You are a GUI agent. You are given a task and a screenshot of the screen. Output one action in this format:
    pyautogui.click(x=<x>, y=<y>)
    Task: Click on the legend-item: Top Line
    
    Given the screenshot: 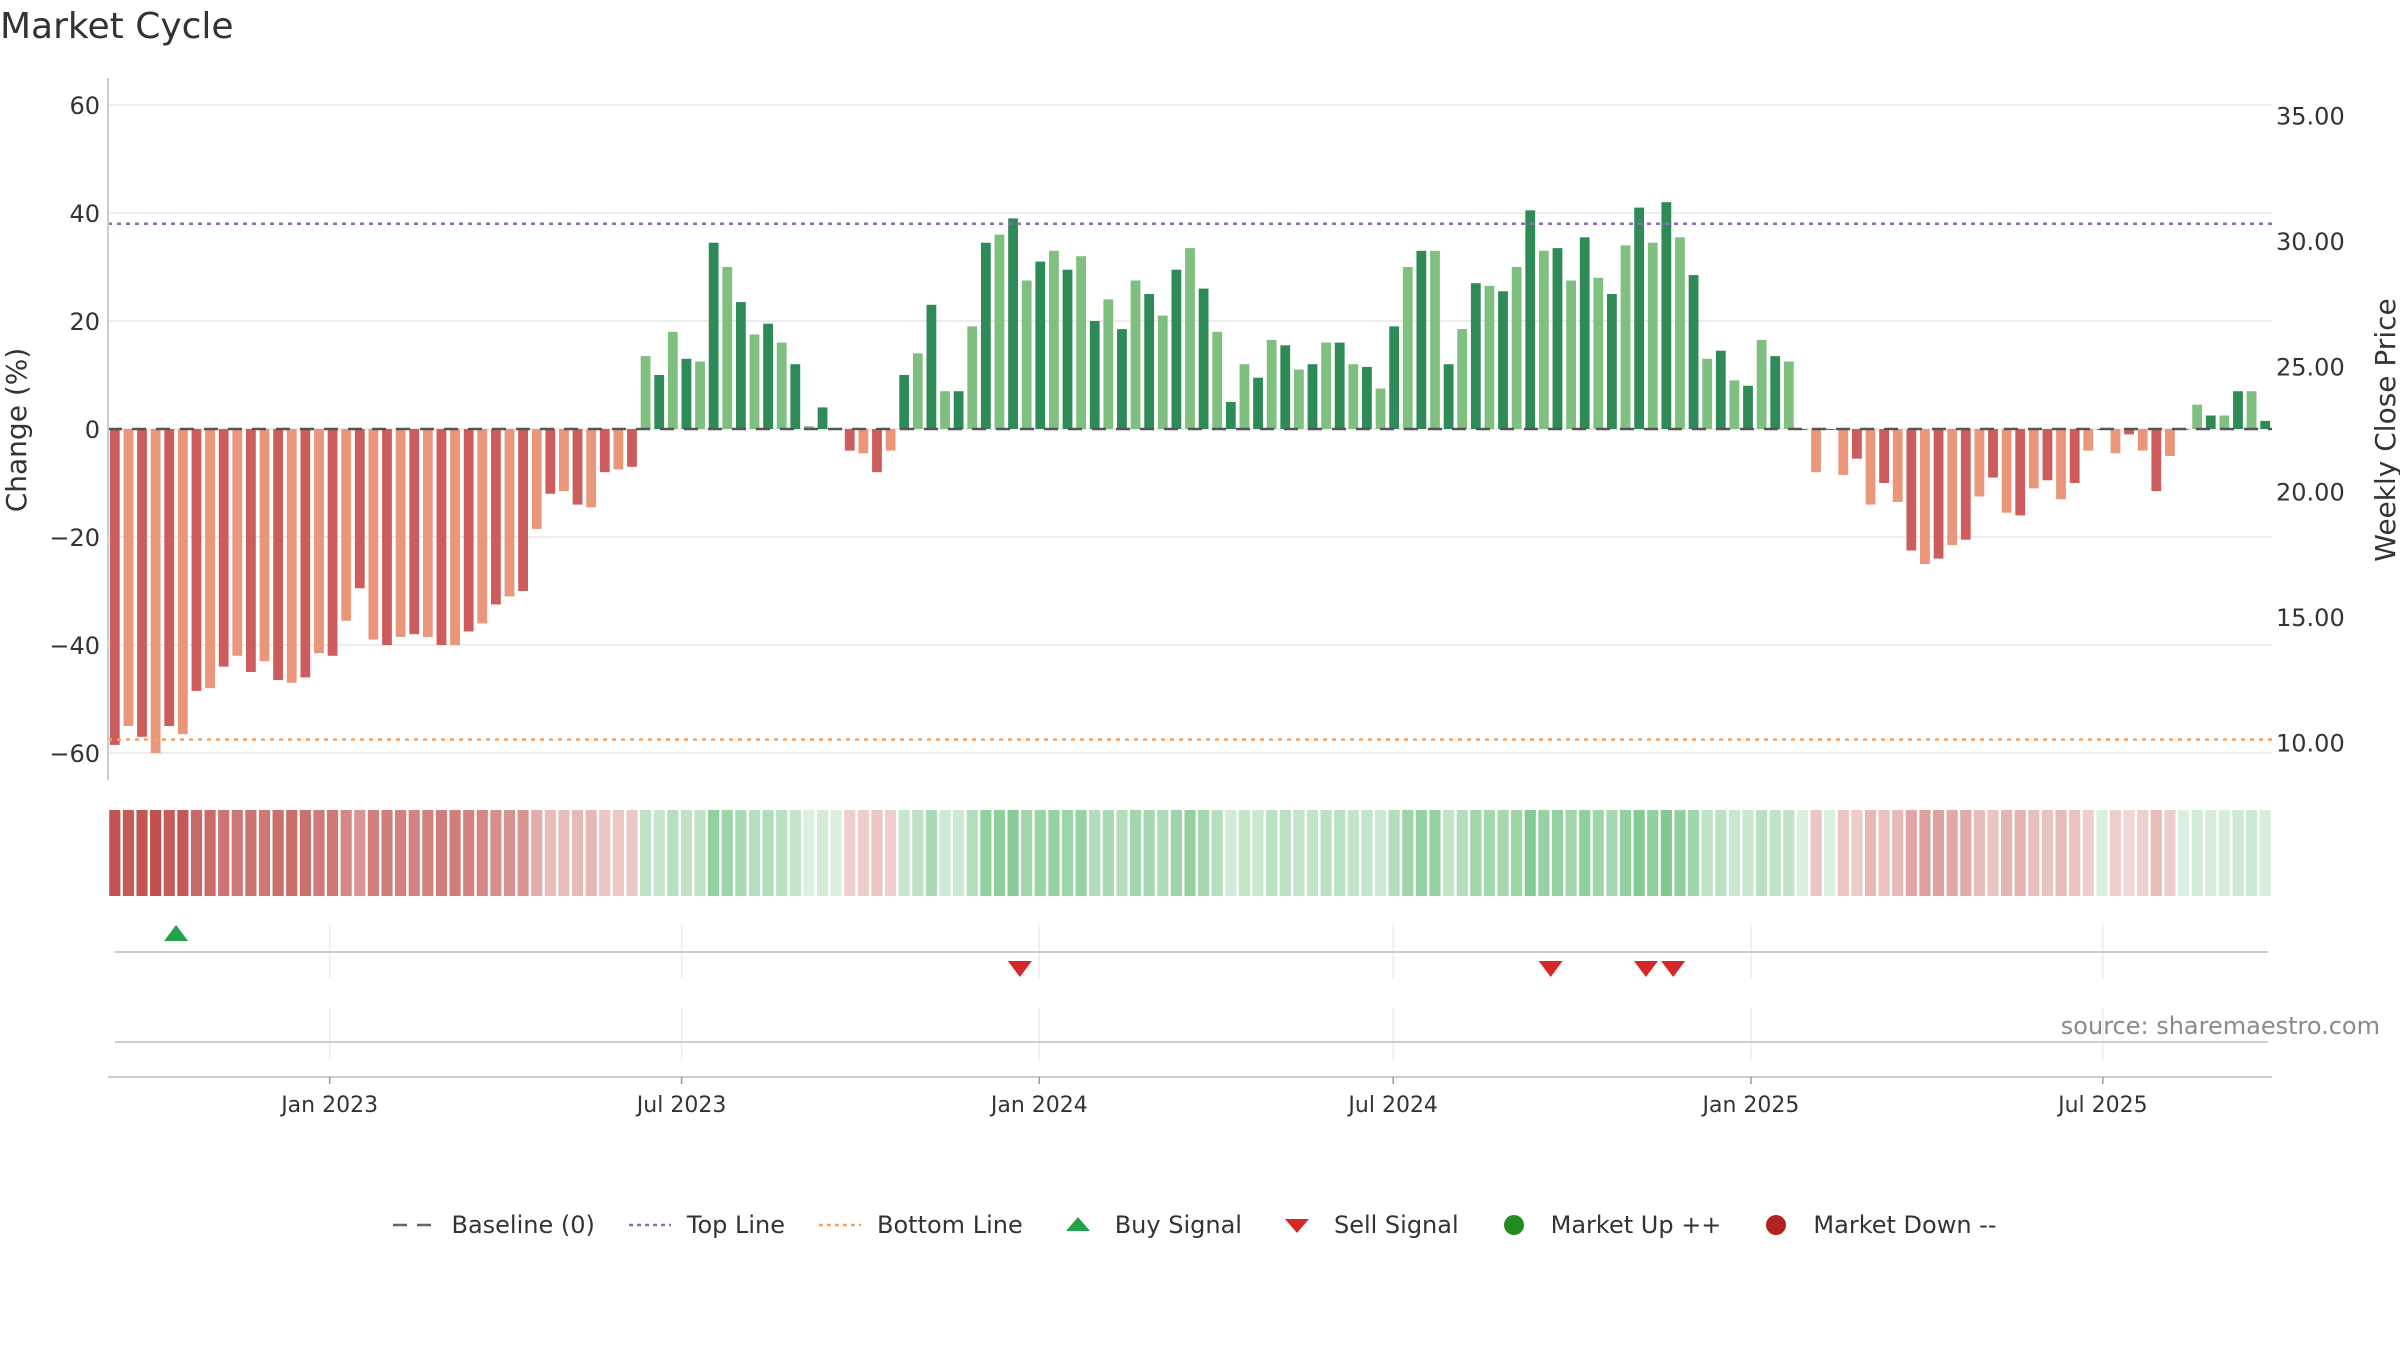 What is the action you would take?
    pyautogui.click(x=706, y=1225)
    